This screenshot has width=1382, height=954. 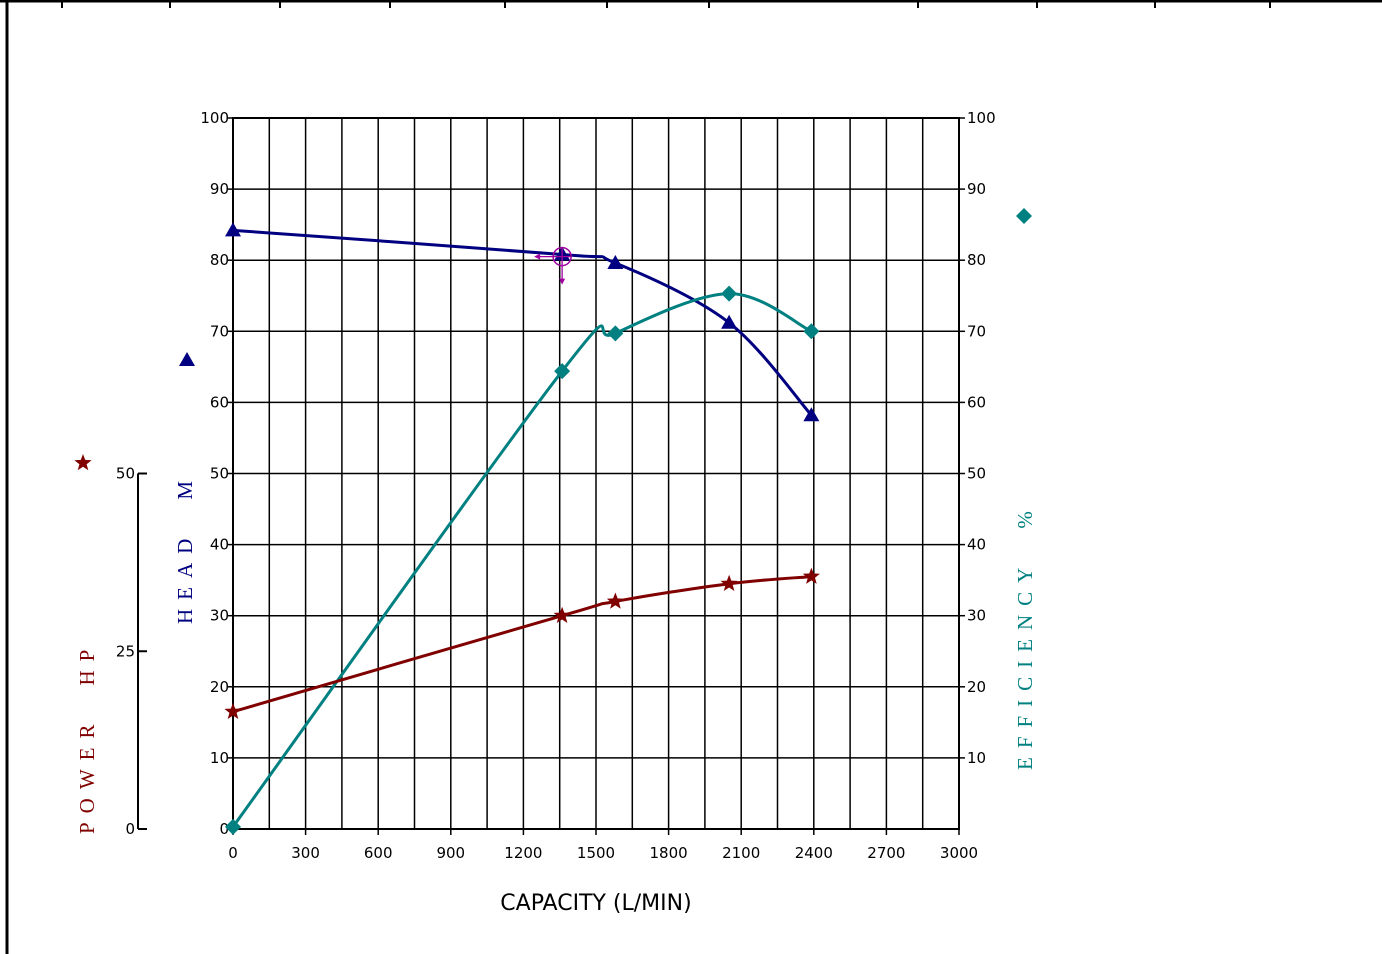 What do you see at coordinates (522, 322) in the screenshot?
I see `head-curve` at bounding box center [522, 322].